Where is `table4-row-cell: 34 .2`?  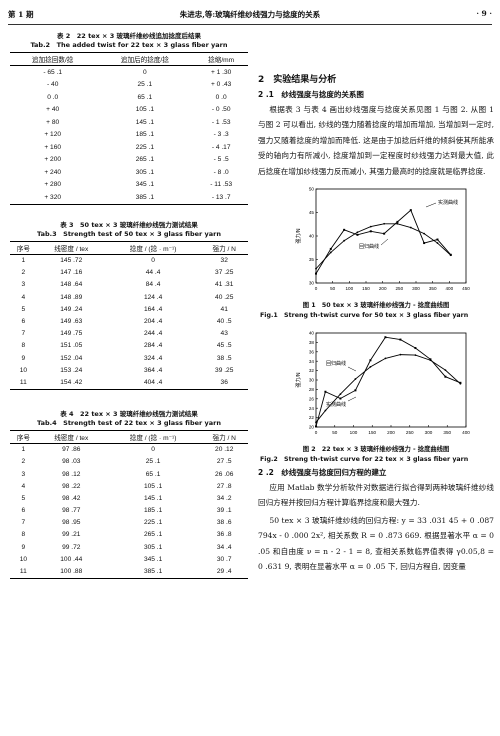 table4-row-cell: 34 .2 is located at coordinates (224, 498).